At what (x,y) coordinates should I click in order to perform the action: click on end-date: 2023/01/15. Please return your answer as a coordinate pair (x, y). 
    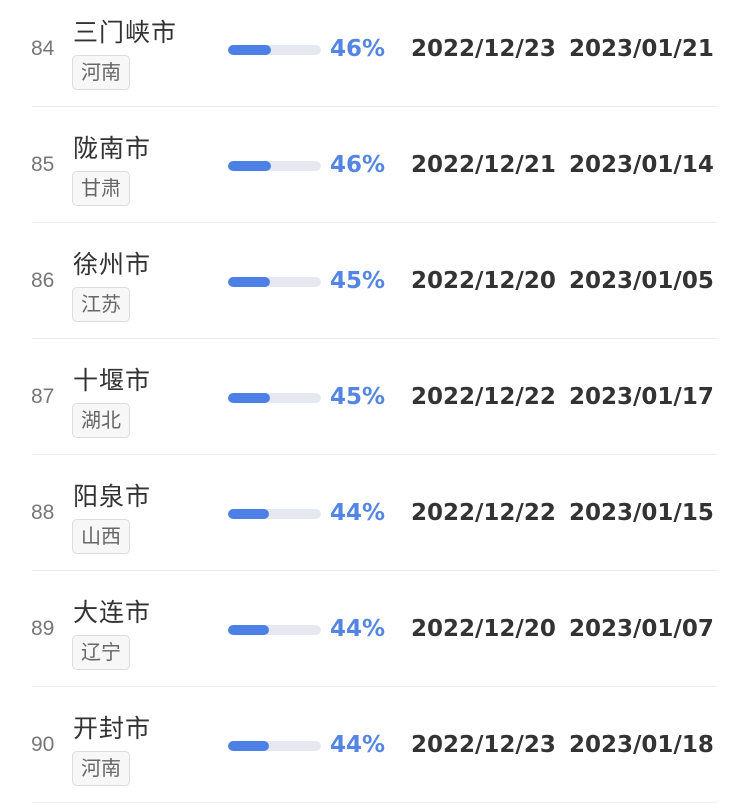
    Looking at the image, I should click on (641, 513).